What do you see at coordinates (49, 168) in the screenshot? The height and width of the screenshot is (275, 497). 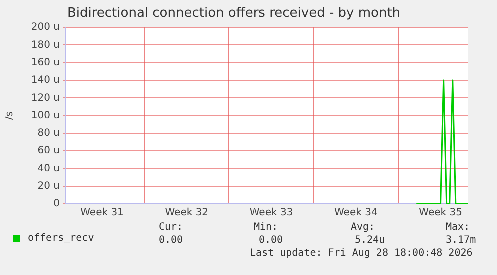 I see `y-tick-label: 40 u` at bounding box center [49, 168].